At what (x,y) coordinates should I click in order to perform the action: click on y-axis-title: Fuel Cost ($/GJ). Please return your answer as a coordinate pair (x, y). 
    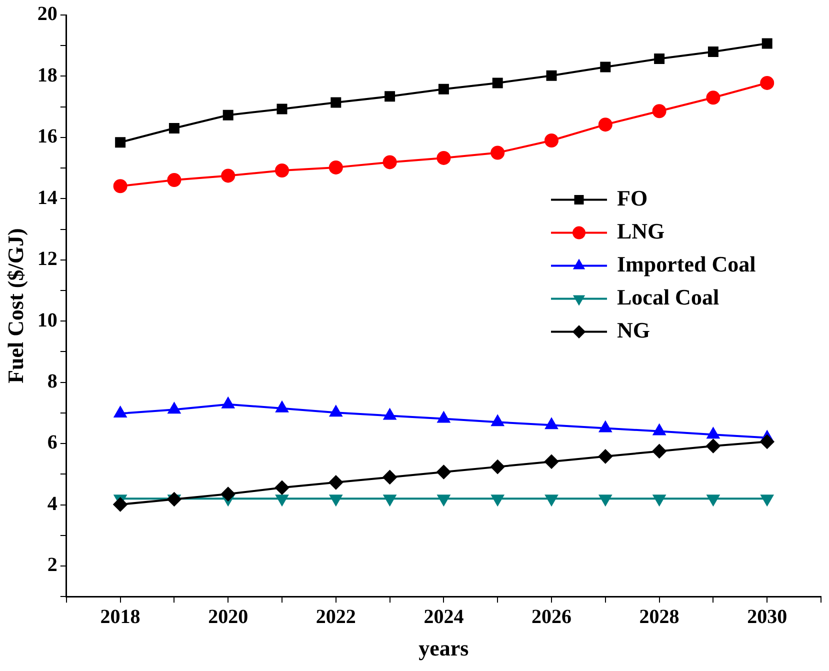
    Looking at the image, I should click on (15, 306).